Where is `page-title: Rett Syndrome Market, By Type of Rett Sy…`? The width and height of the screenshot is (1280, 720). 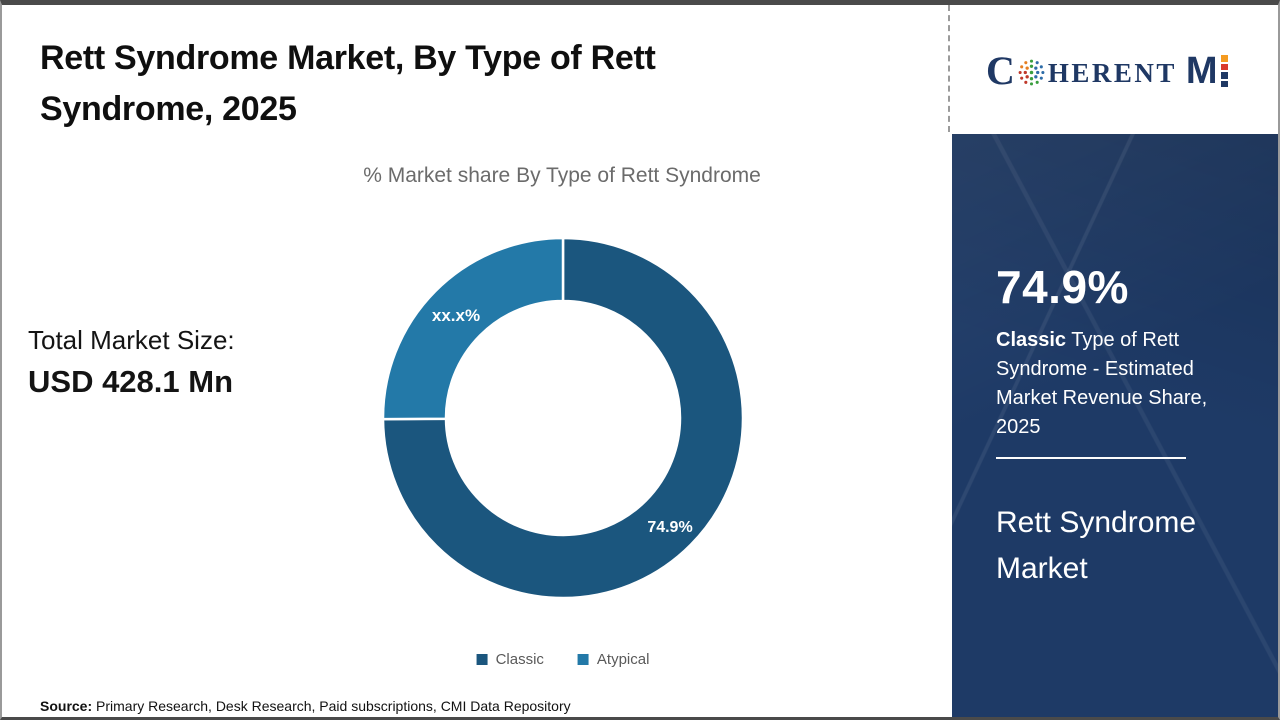
page-title: Rett Syndrome Market, By Type of Rett Sy… is located at coordinates (348, 84).